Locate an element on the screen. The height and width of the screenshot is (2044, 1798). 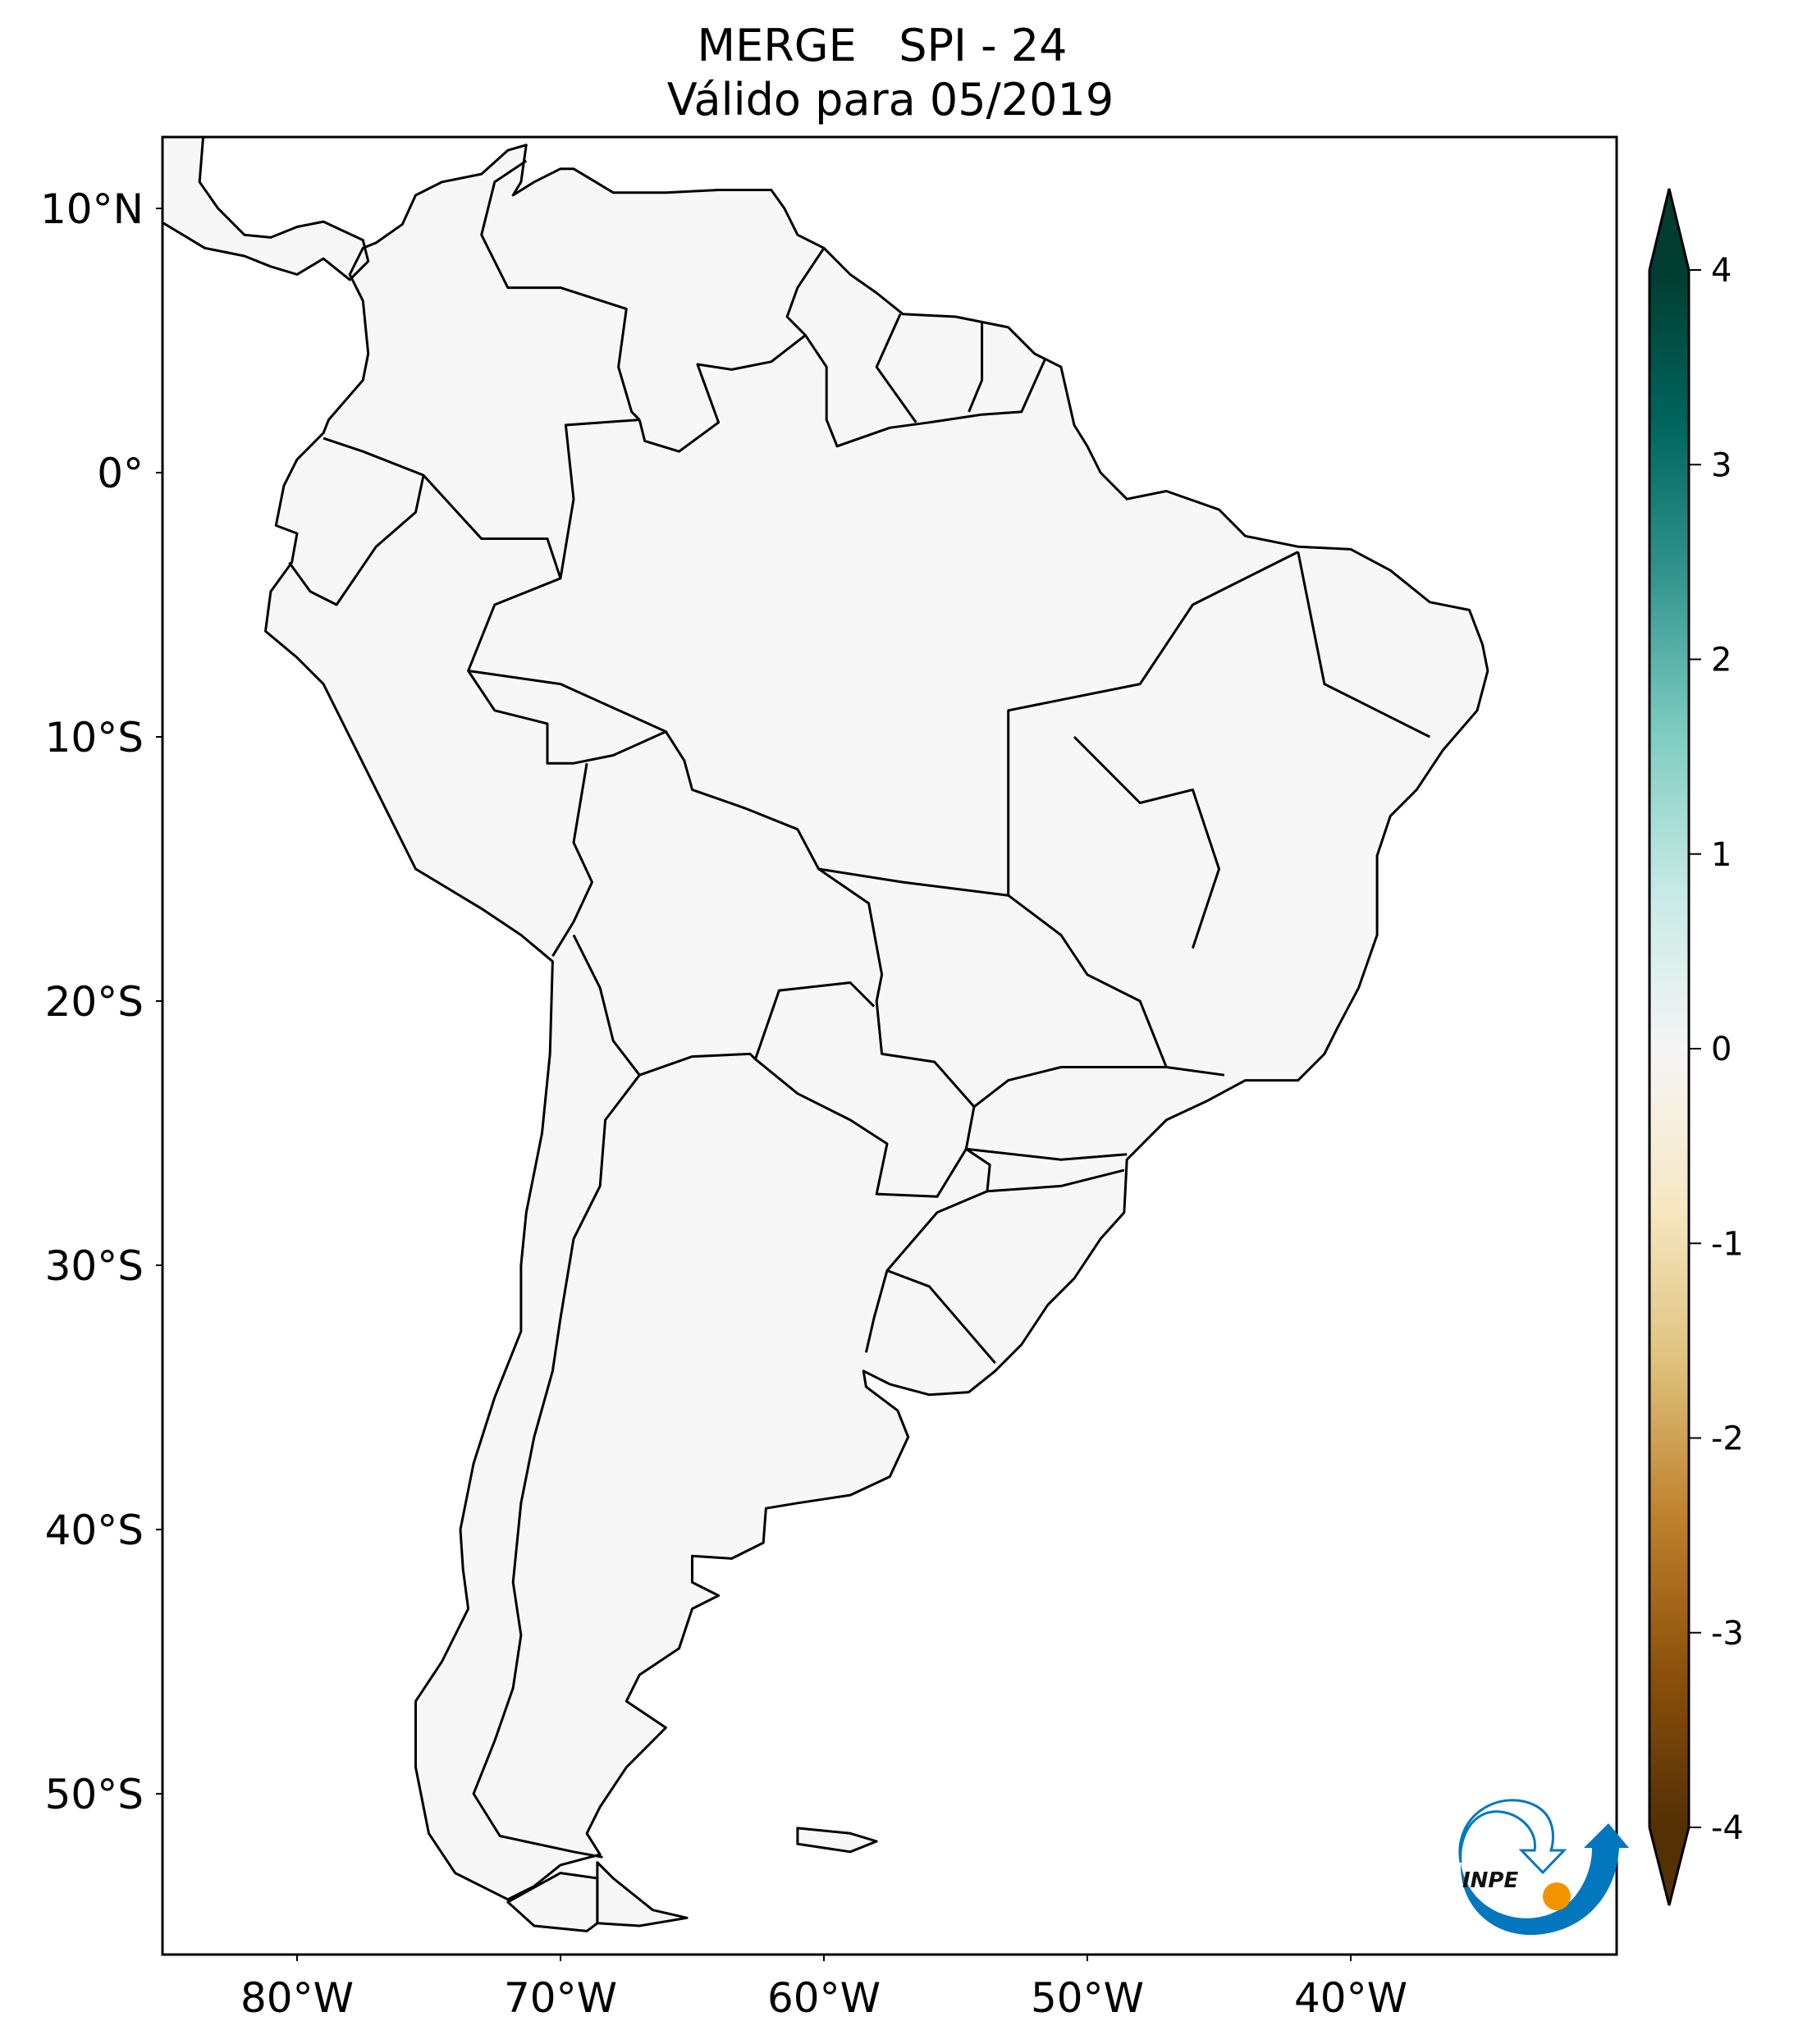
colorbar-tick-label: -1 is located at coordinates (1727, 1244).